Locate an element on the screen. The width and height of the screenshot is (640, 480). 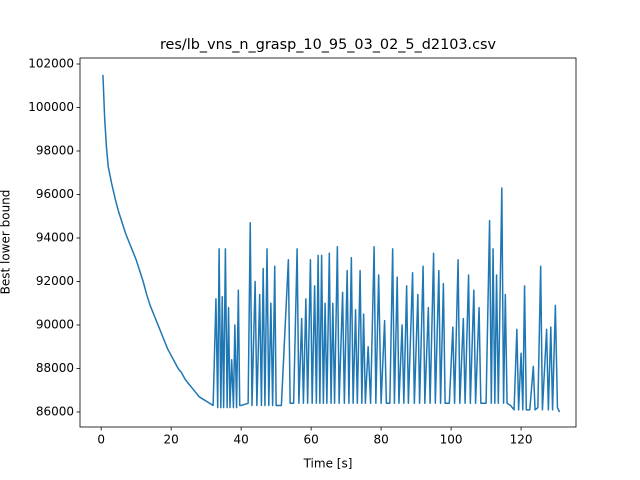
x-tick-label: 120 is located at coordinates (521, 440).